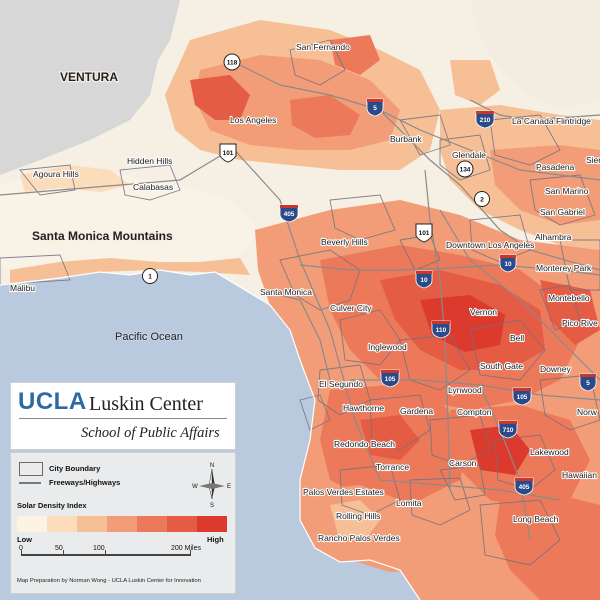 Image resolution: width=600 pixels, height=600 pixels. I want to click on scale-bar, so click(106, 555).